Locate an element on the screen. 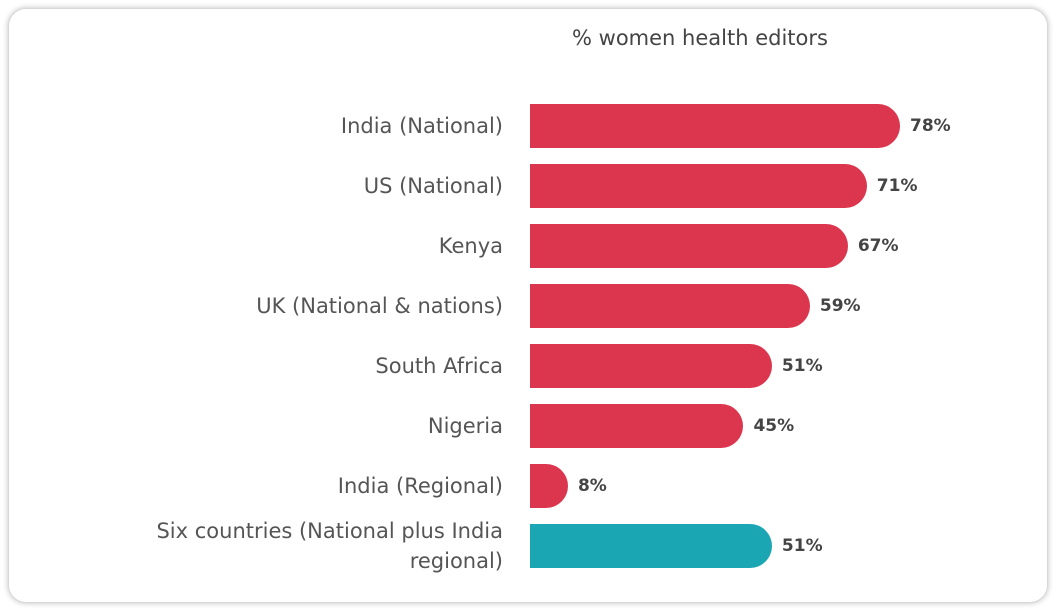  category-label: India (National) is located at coordinates (421, 126).